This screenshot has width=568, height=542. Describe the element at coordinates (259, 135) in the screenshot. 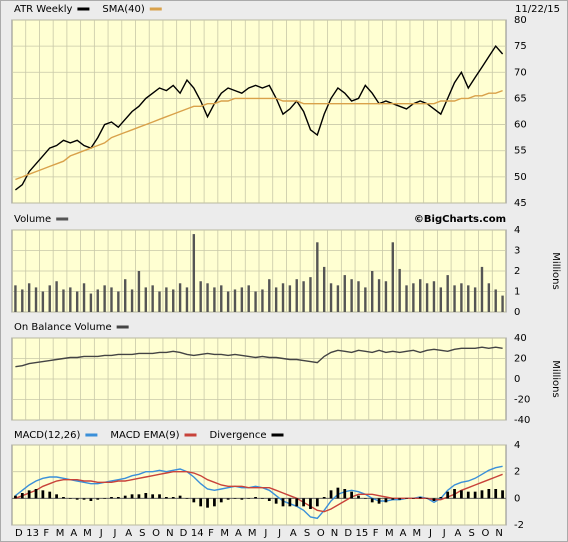

I see `series-line` at that location.